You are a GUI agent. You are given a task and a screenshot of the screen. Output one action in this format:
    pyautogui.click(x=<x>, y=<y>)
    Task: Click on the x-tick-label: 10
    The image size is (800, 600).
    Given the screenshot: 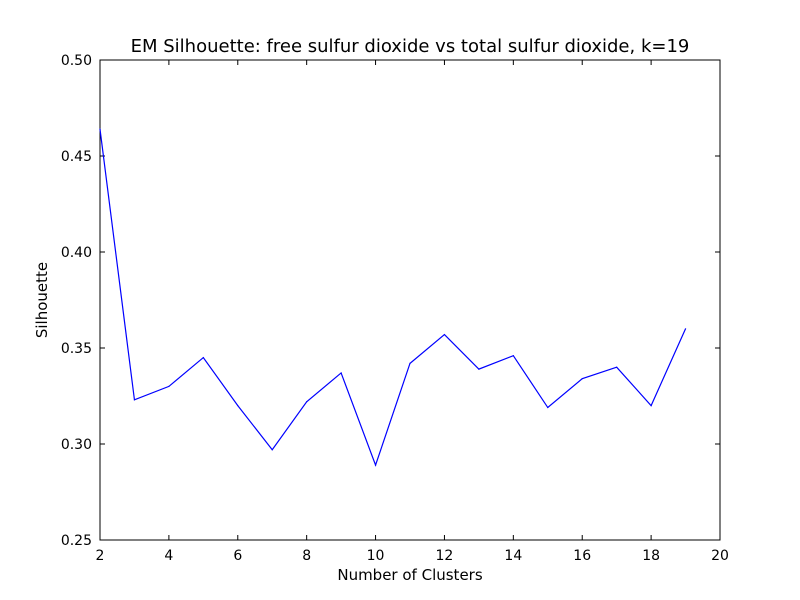 What is the action you would take?
    pyautogui.click(x=376, y=556)
    